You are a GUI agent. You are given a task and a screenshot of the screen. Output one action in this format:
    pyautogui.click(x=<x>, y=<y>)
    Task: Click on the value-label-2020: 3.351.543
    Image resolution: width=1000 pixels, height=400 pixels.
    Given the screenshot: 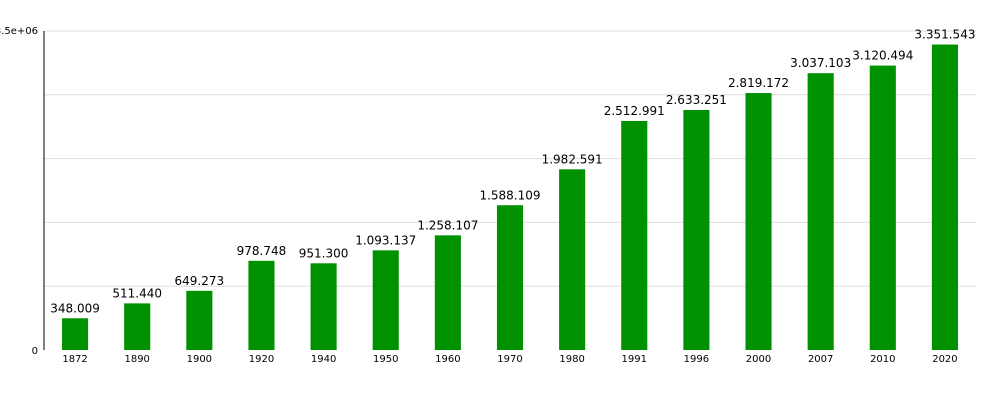 What is the action you would take?
    pyautogui.click(x=944, y=35)
    